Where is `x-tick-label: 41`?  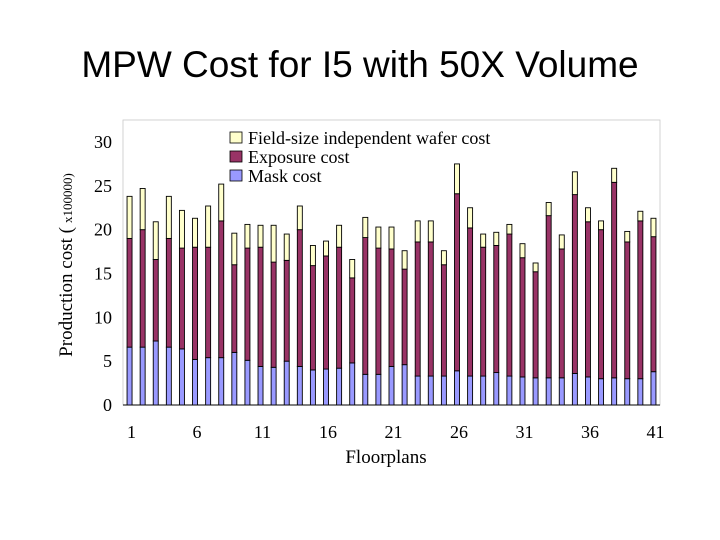
x-tick-label: 41 is located at coordinates (655, 432).